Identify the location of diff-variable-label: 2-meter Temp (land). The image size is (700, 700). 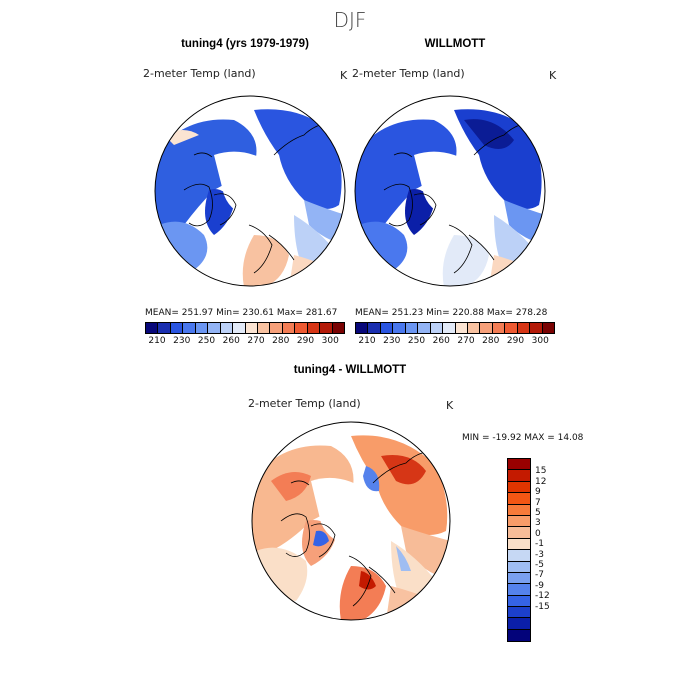
(304, 403).